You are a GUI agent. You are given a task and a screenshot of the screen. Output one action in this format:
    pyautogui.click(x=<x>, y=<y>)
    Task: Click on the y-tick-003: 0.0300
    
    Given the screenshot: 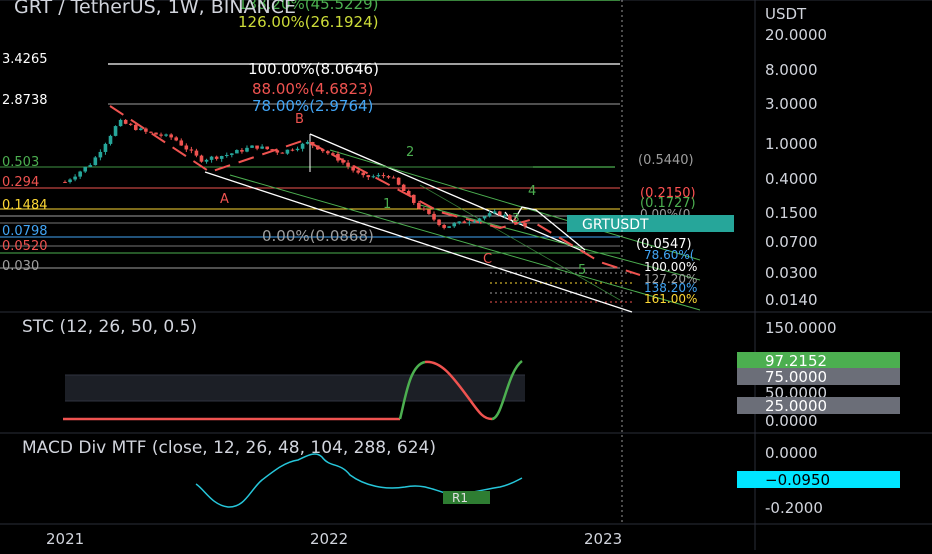 What is the action you would take?
    pyautogui.click(x=791, y=273)
    